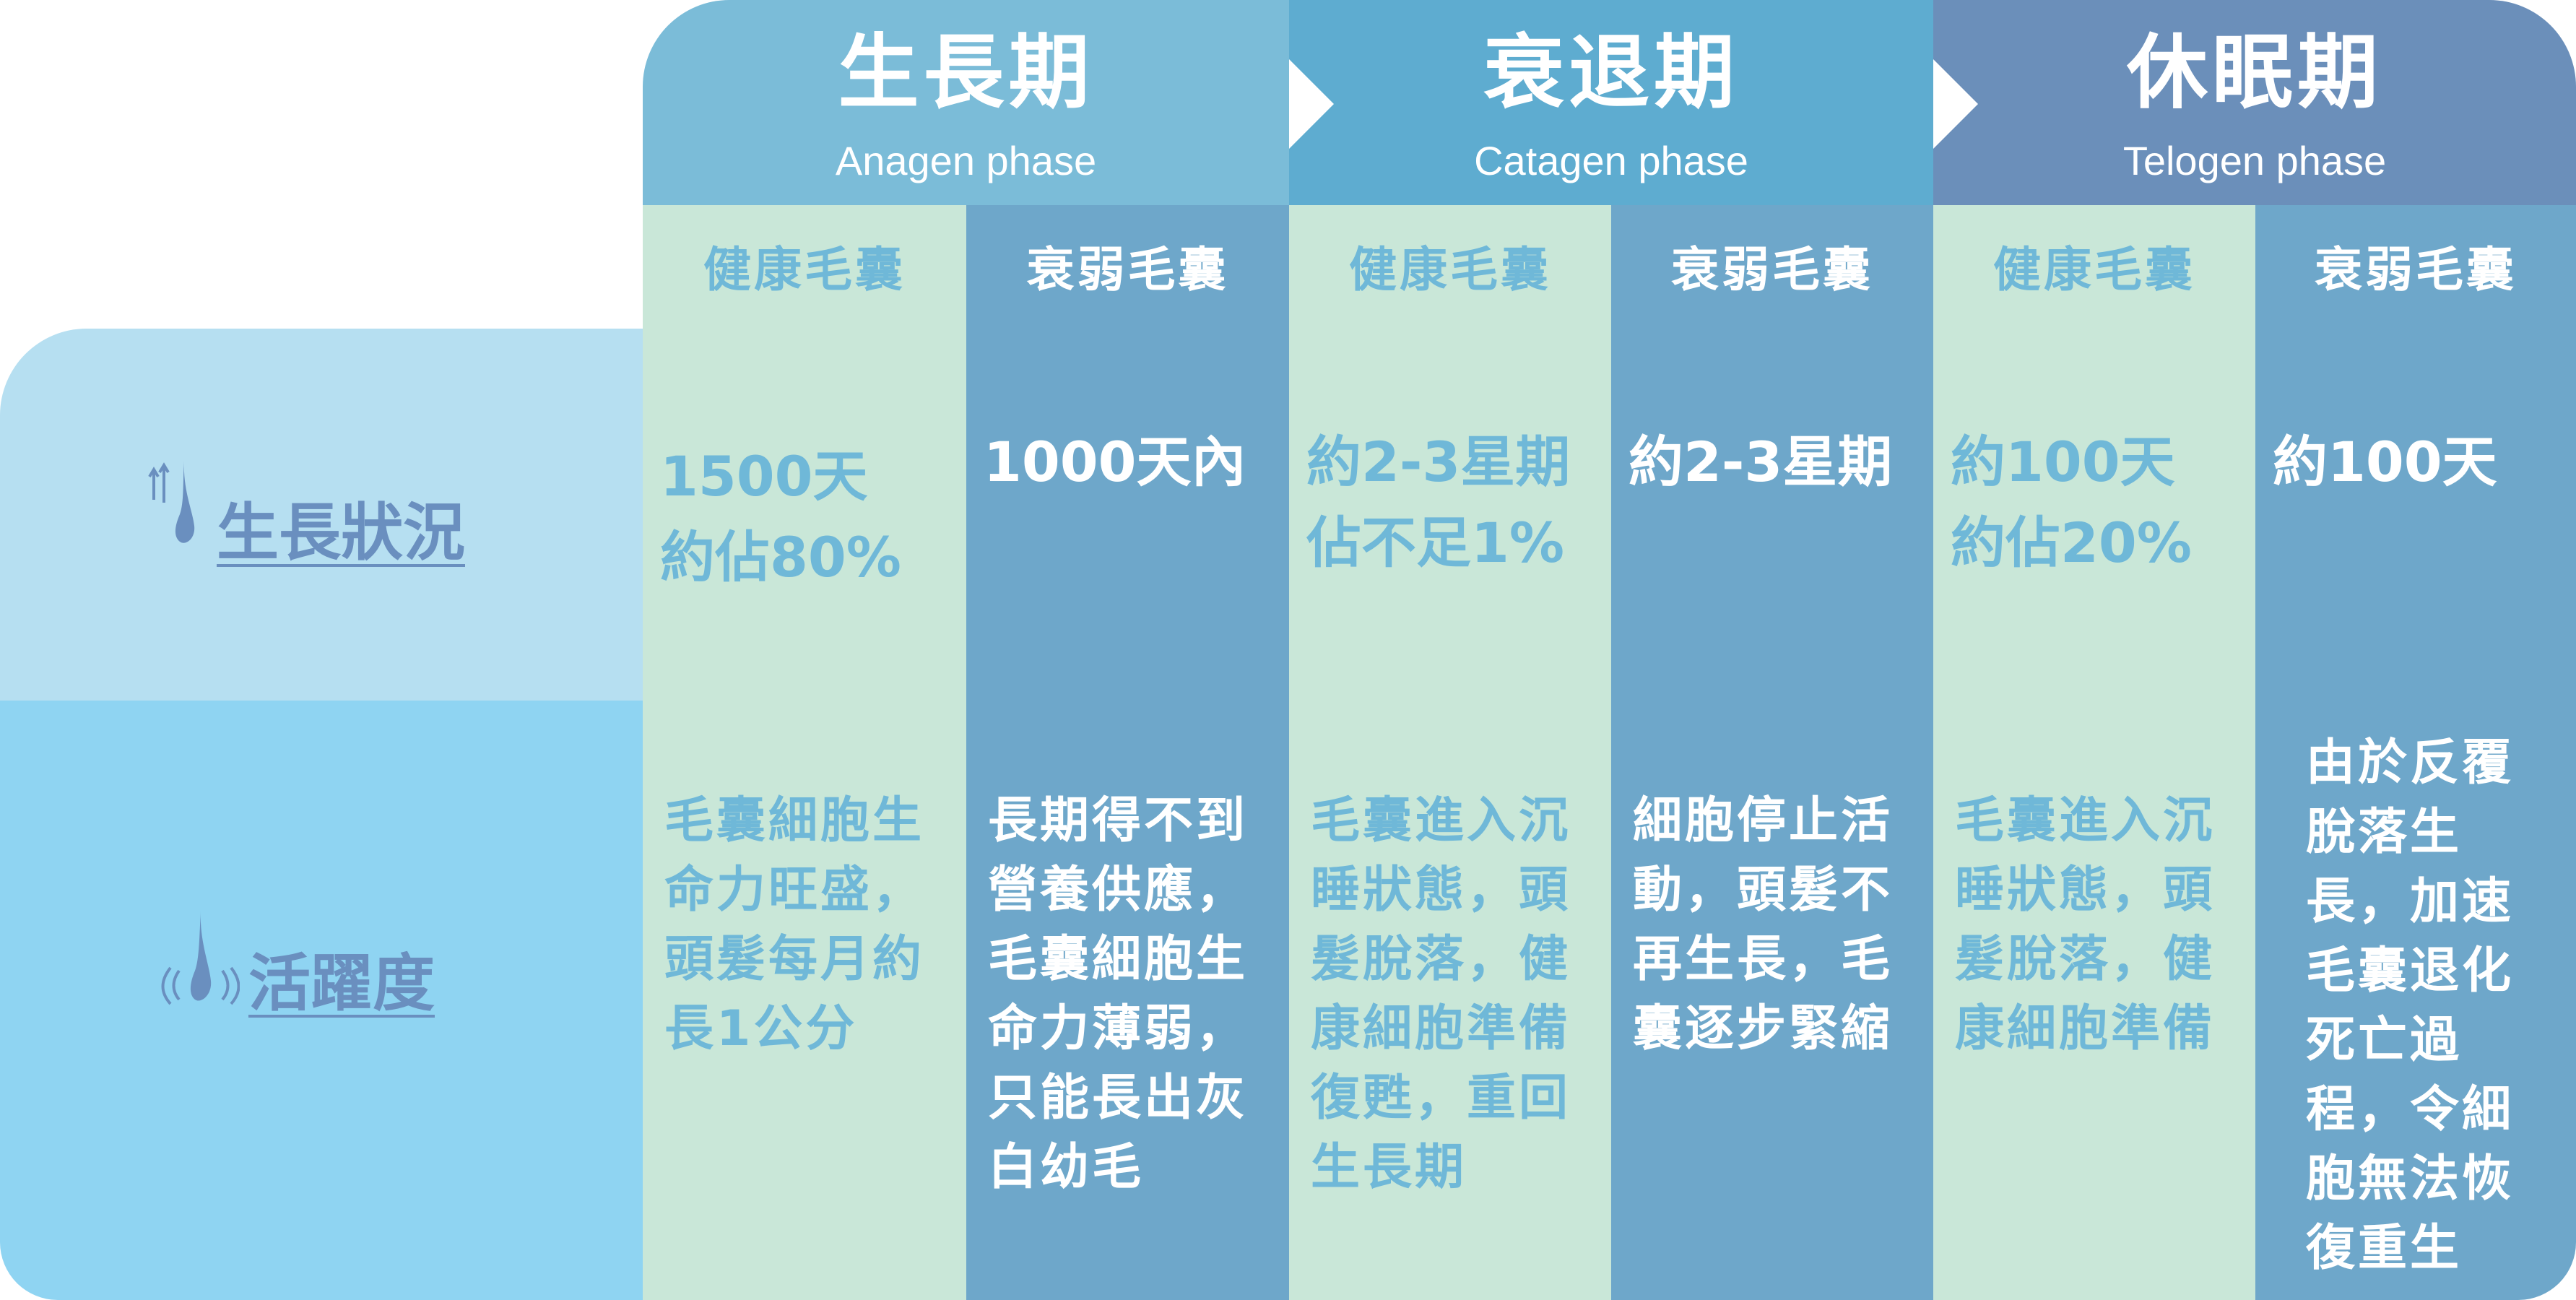  What do you see at coordinates (171, 502) in the screenshot?
I see `hair-growth-icon` at bounding box center [171, 502].